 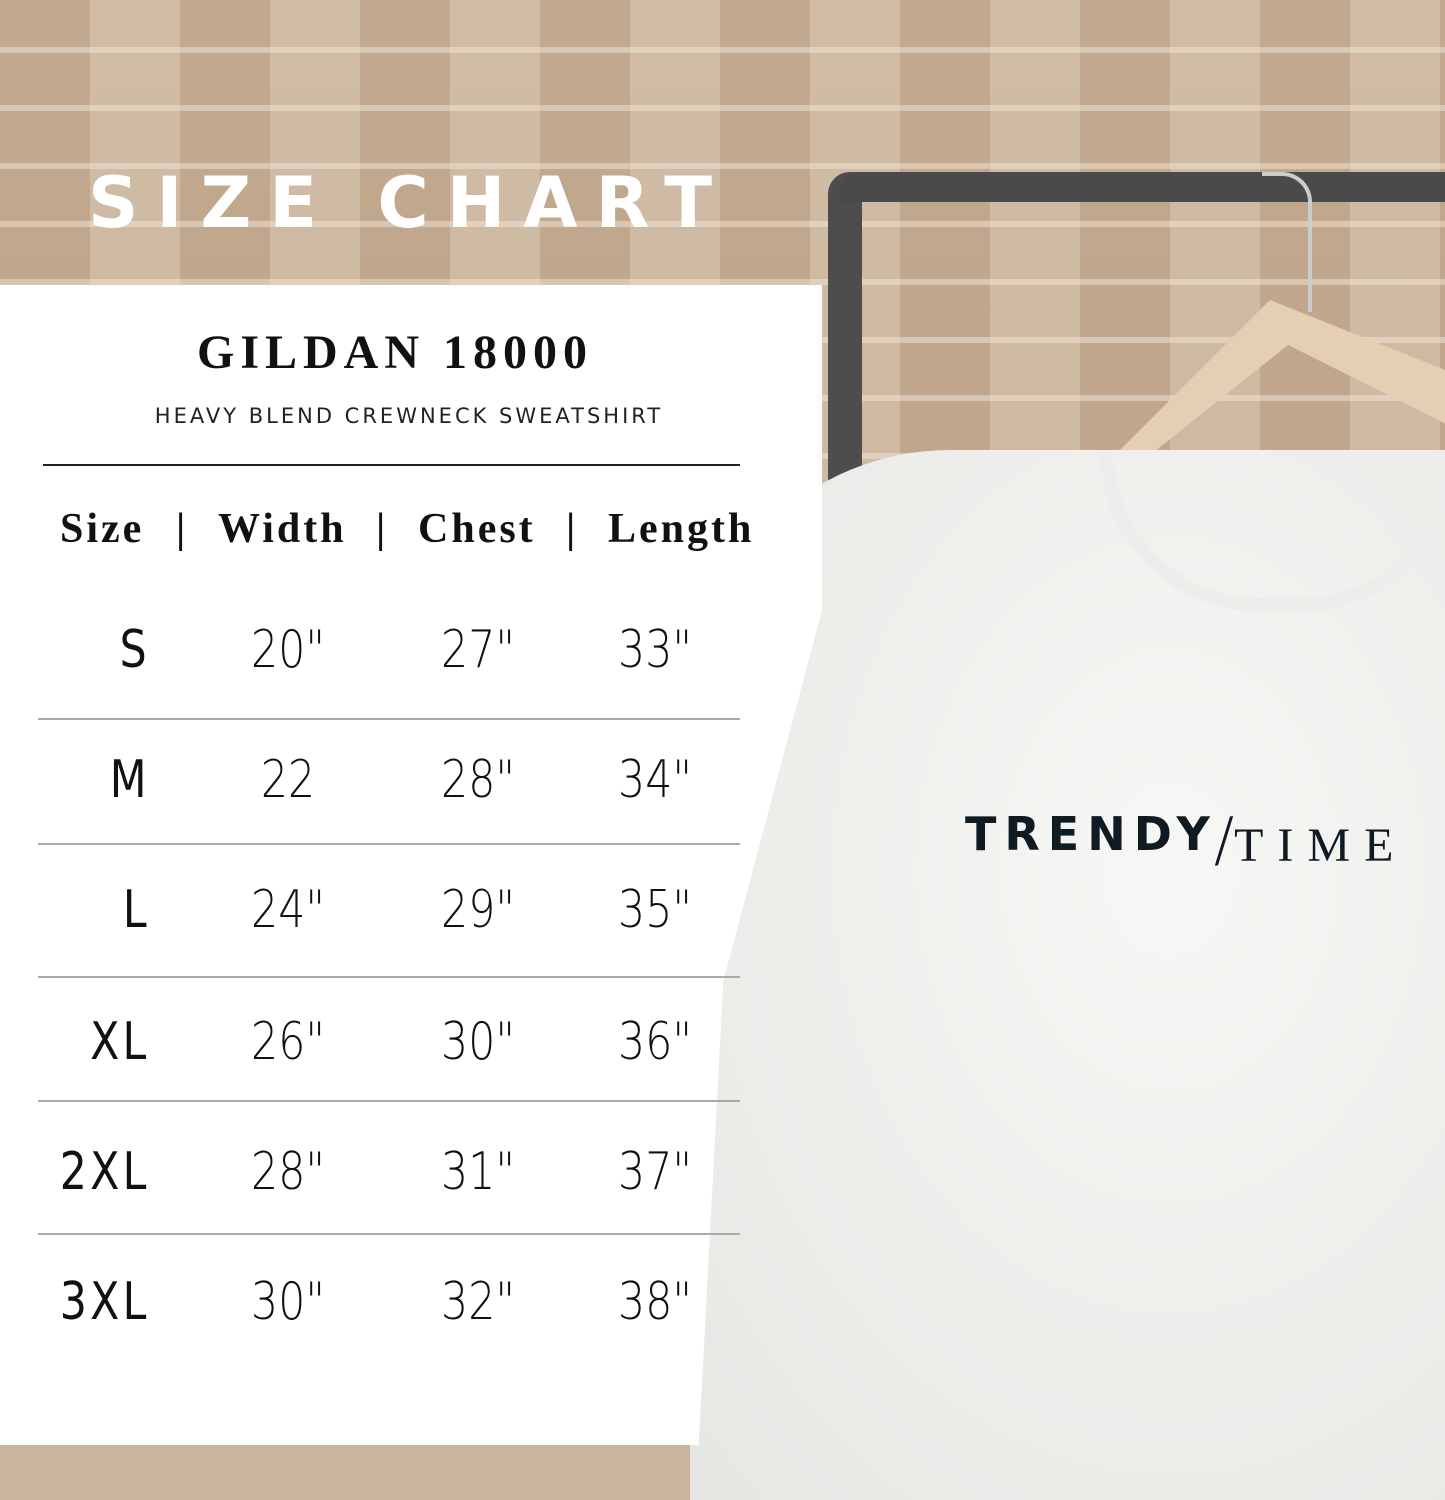 I want to click on logo-right: TIME, so click(x=1321, y=845).